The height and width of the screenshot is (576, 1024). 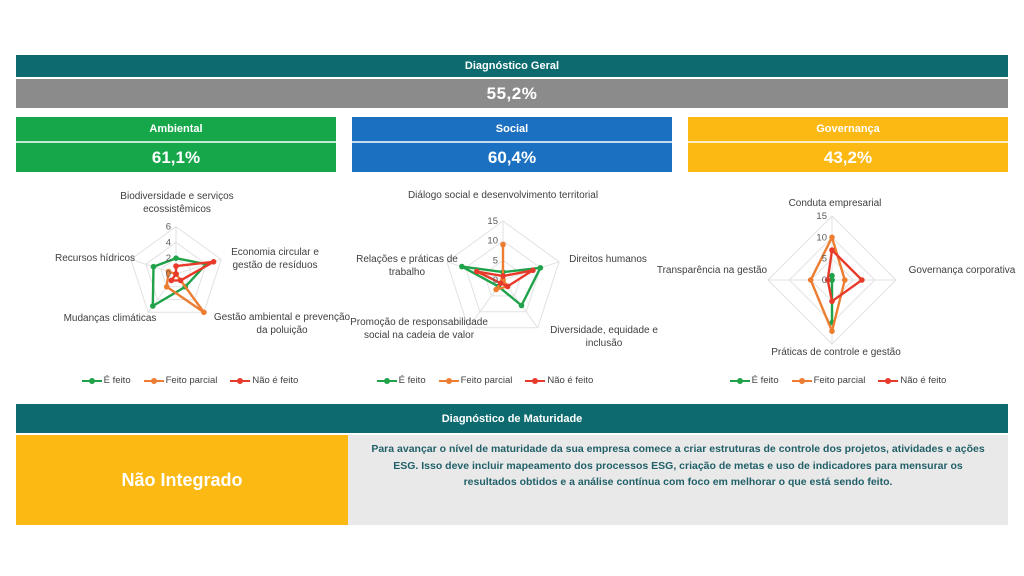 I want to click on maturity-header-bar: Diagnóstico de Maturidade, so click(x=512, y=418).